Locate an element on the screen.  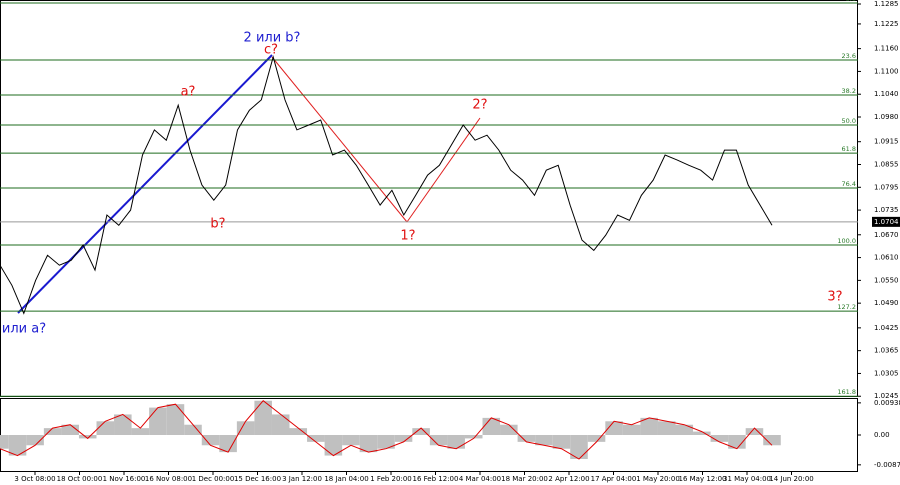
fib-label: 50.0 is located at coordinates (849, 121).